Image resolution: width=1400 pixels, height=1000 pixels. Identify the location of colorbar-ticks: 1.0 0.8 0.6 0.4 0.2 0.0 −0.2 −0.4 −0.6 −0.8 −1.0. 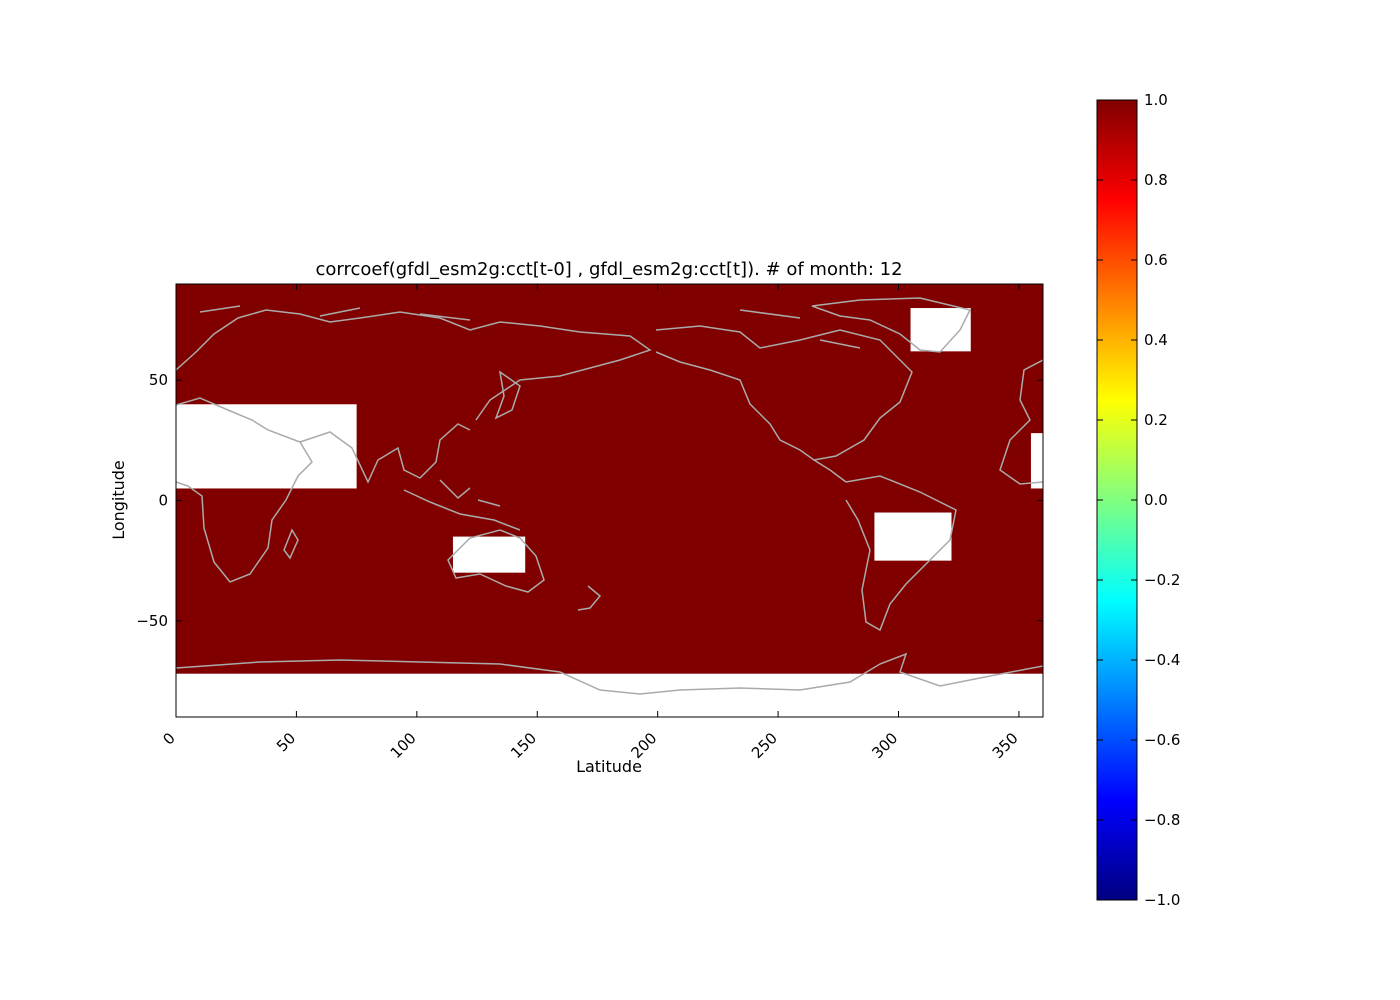
(1138, 500).